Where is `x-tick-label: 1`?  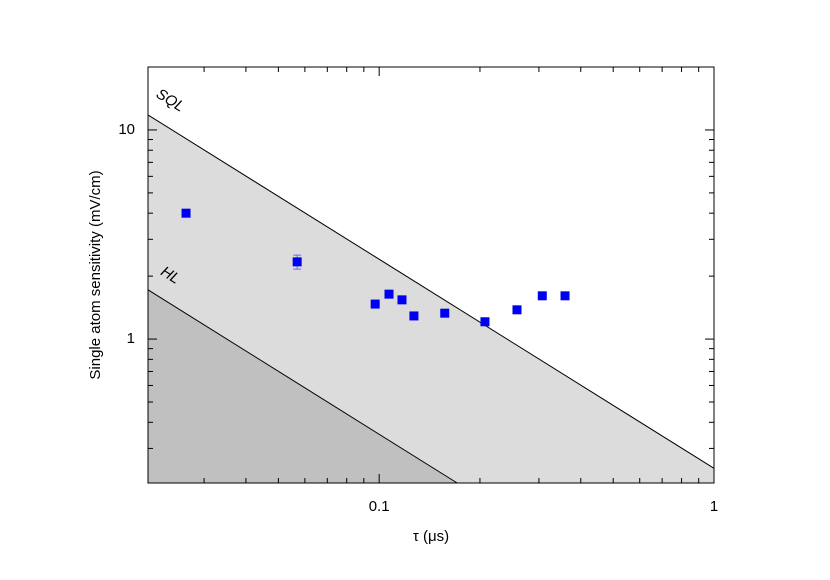
x-tick-label: 1 is located at coordinates (714, 506).